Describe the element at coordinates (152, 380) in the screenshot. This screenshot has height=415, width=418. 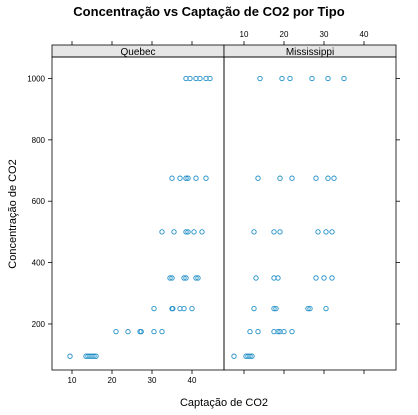
I see `x-tick-label: 30` at that location.